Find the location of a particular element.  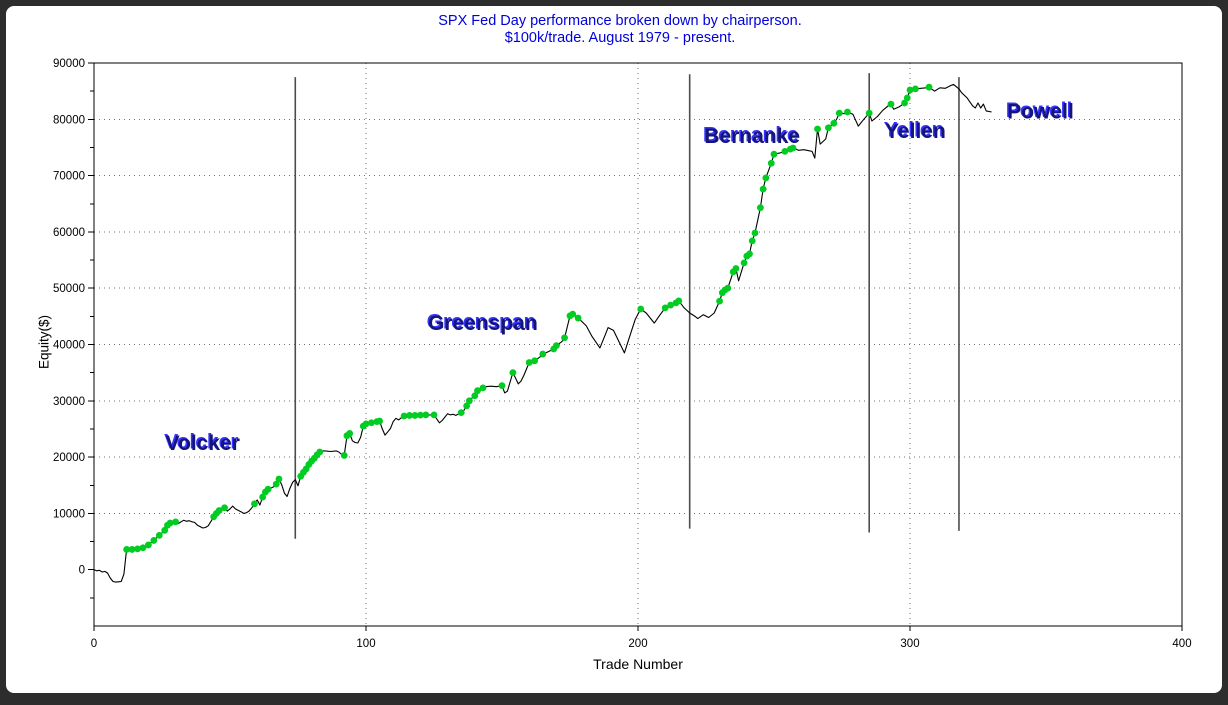

annotation-powell: Powell is located at coordinates (1040, 111).